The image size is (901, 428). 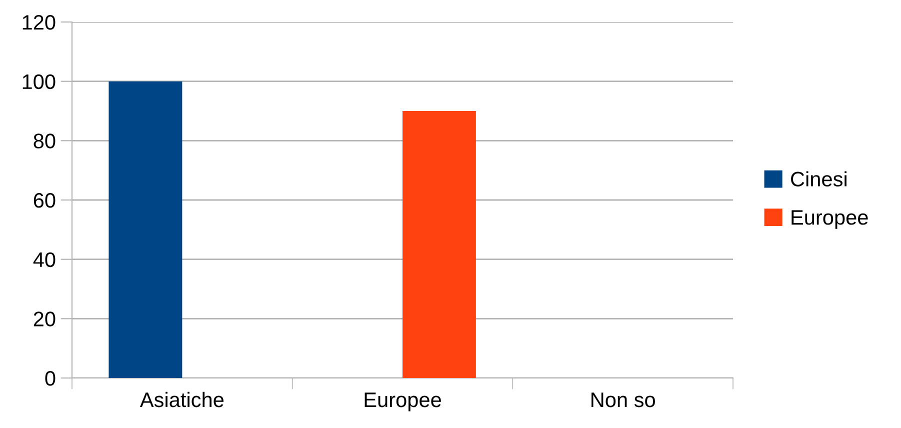 I want to click on x-tick-label: Non so, so click(x=623, y=400).